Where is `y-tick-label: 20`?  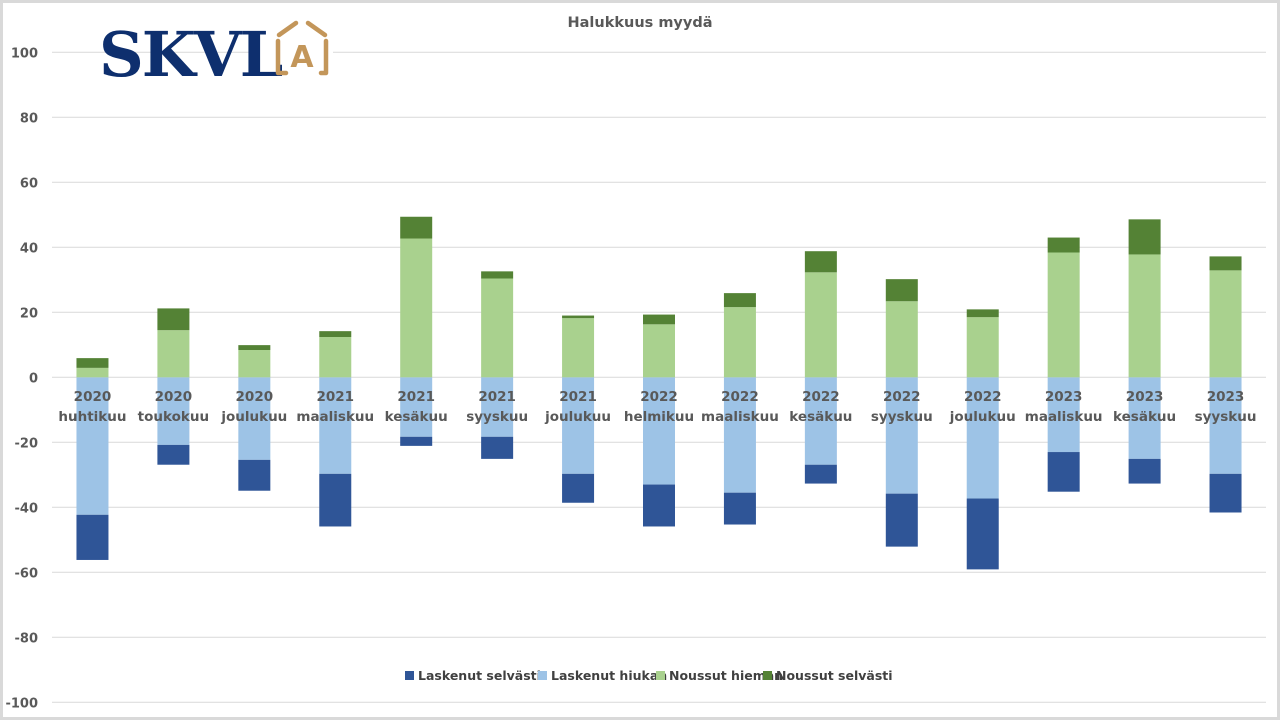 y-tick-label: 20 is located at coordinates (29, 313).